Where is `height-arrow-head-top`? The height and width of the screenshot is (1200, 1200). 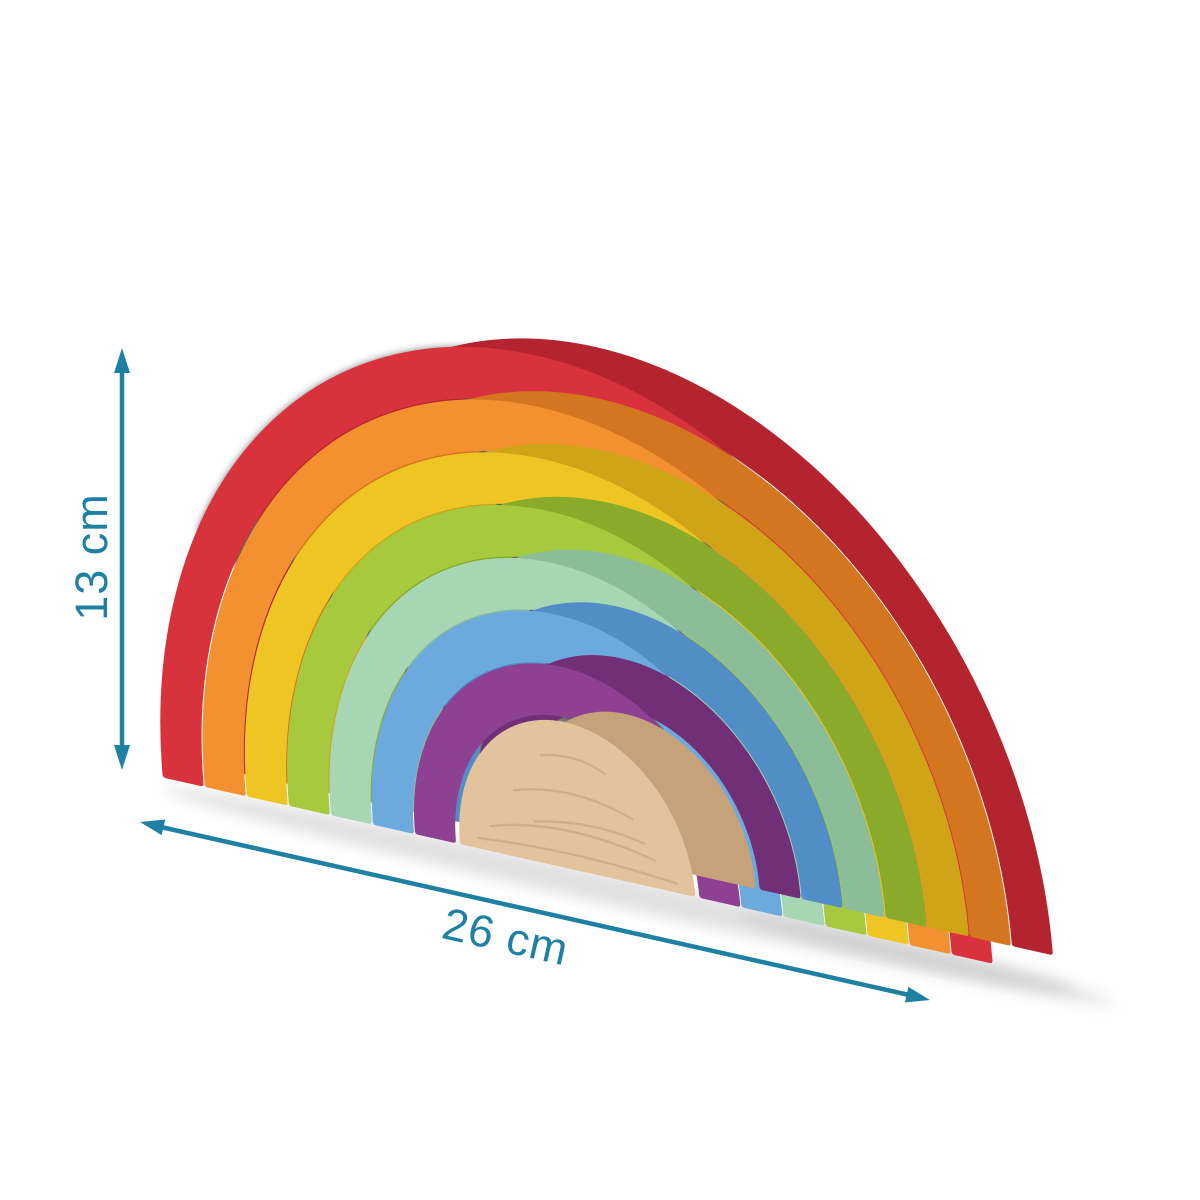 height-arrow-head-top is located at coordinates (122, 360).